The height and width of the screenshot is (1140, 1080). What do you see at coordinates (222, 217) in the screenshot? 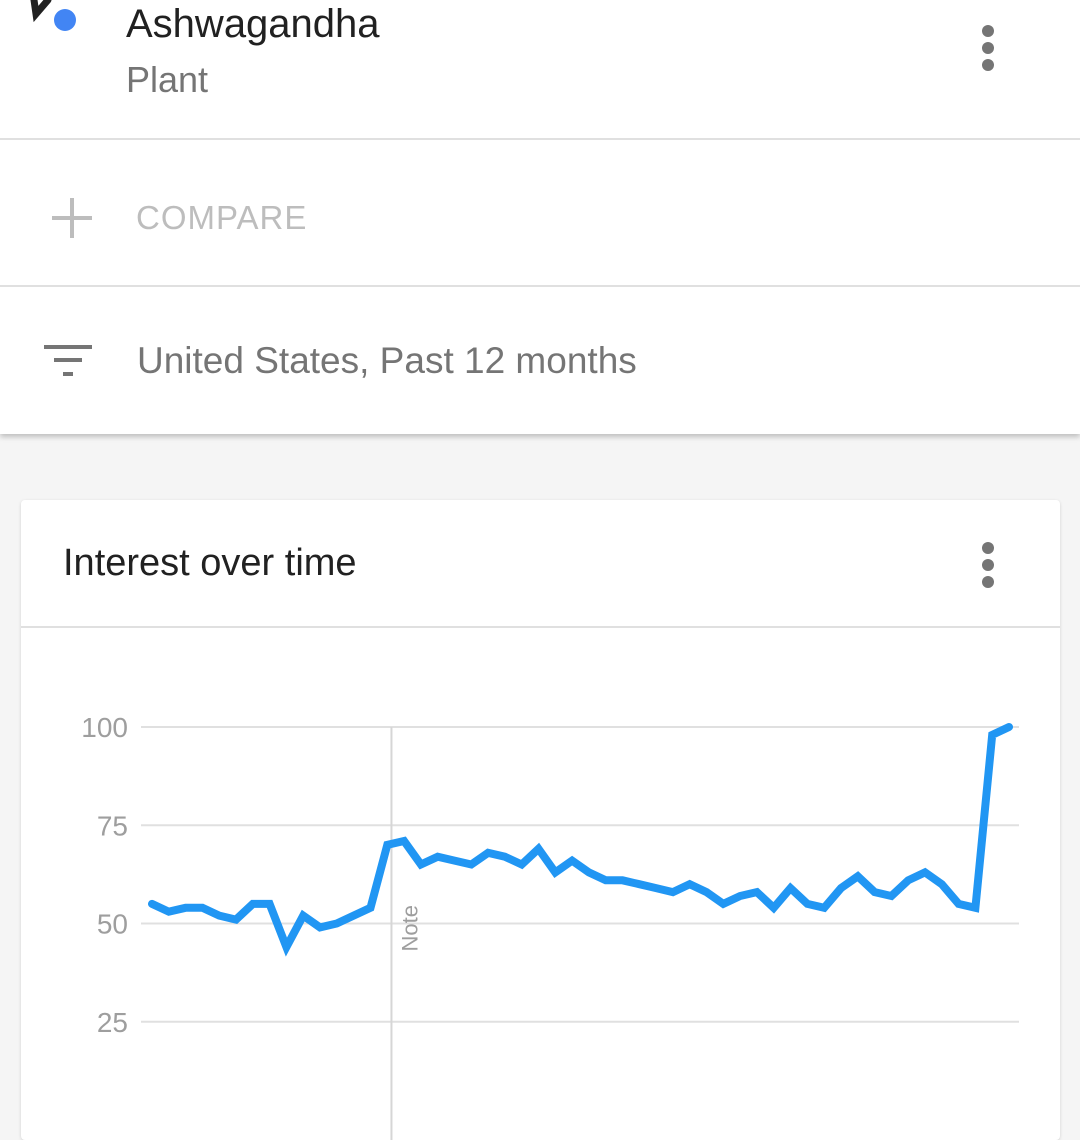
I see `compare-label: COMPARE` at bounding box center [222, 217].